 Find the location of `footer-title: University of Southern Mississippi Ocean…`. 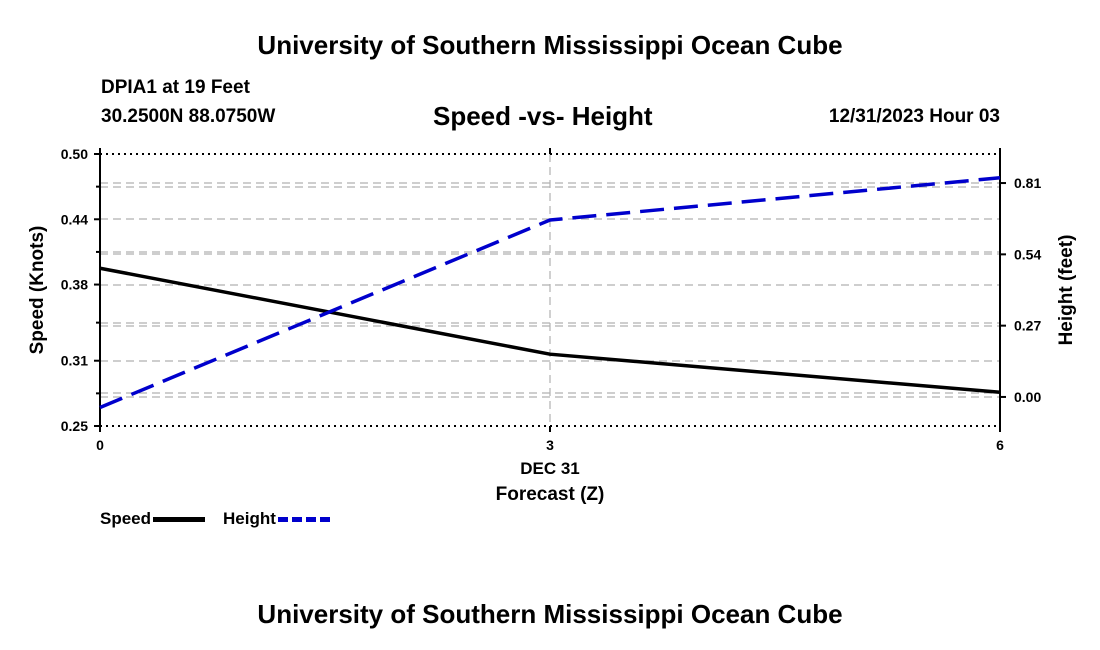

footer-title: University of Southern Mississippi Ocean… is located at coordinates (550, 614).